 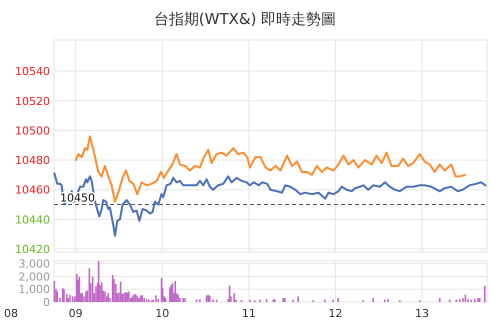 What do you see at coordinates (162, 313) in the screenshot?
I see `x-tick-label: 10` at bounding box center [162, 313].